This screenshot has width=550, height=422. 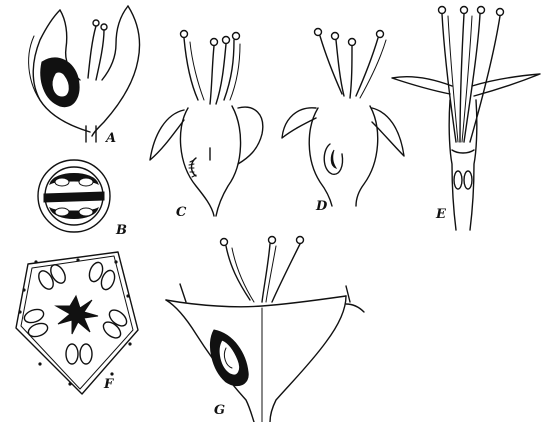 I want to click on locule-top-right, so click(x=102, y=276).